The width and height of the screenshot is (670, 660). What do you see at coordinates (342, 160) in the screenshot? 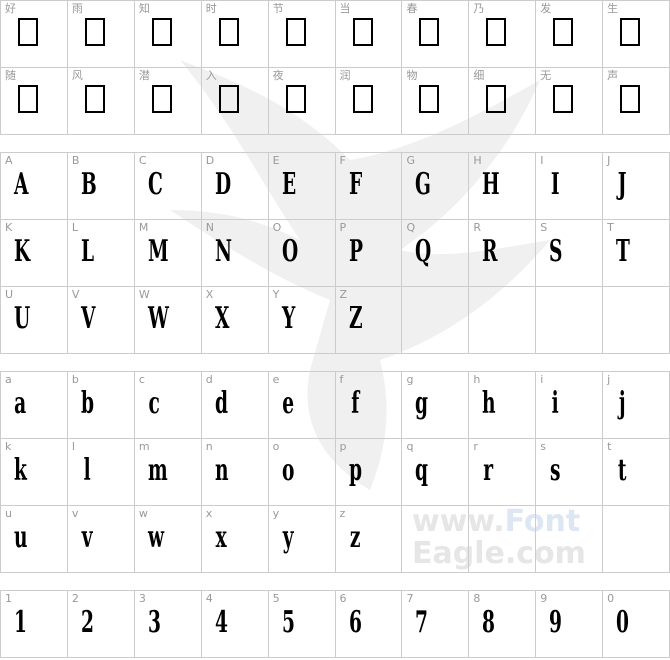
I see `glyph-label: F` at bounding box center [342, 160].